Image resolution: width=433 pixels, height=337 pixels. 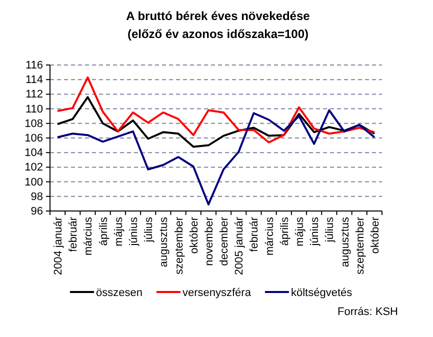 What do you see at coordinates (119, 293) in the screenshot?
I see `legend-label: összesen` at bounding box center [119, 293].